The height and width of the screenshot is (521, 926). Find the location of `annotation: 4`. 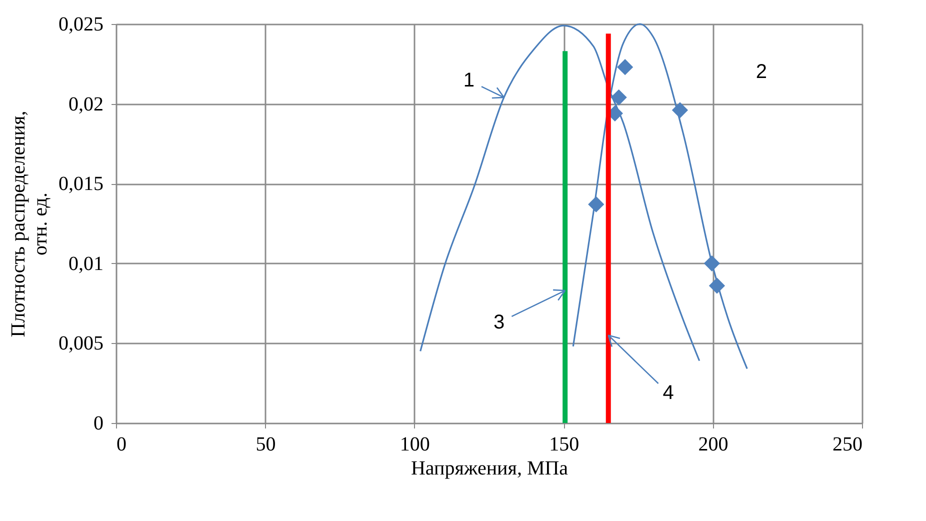

annotation: 4 is located at coordinates (668, 393).